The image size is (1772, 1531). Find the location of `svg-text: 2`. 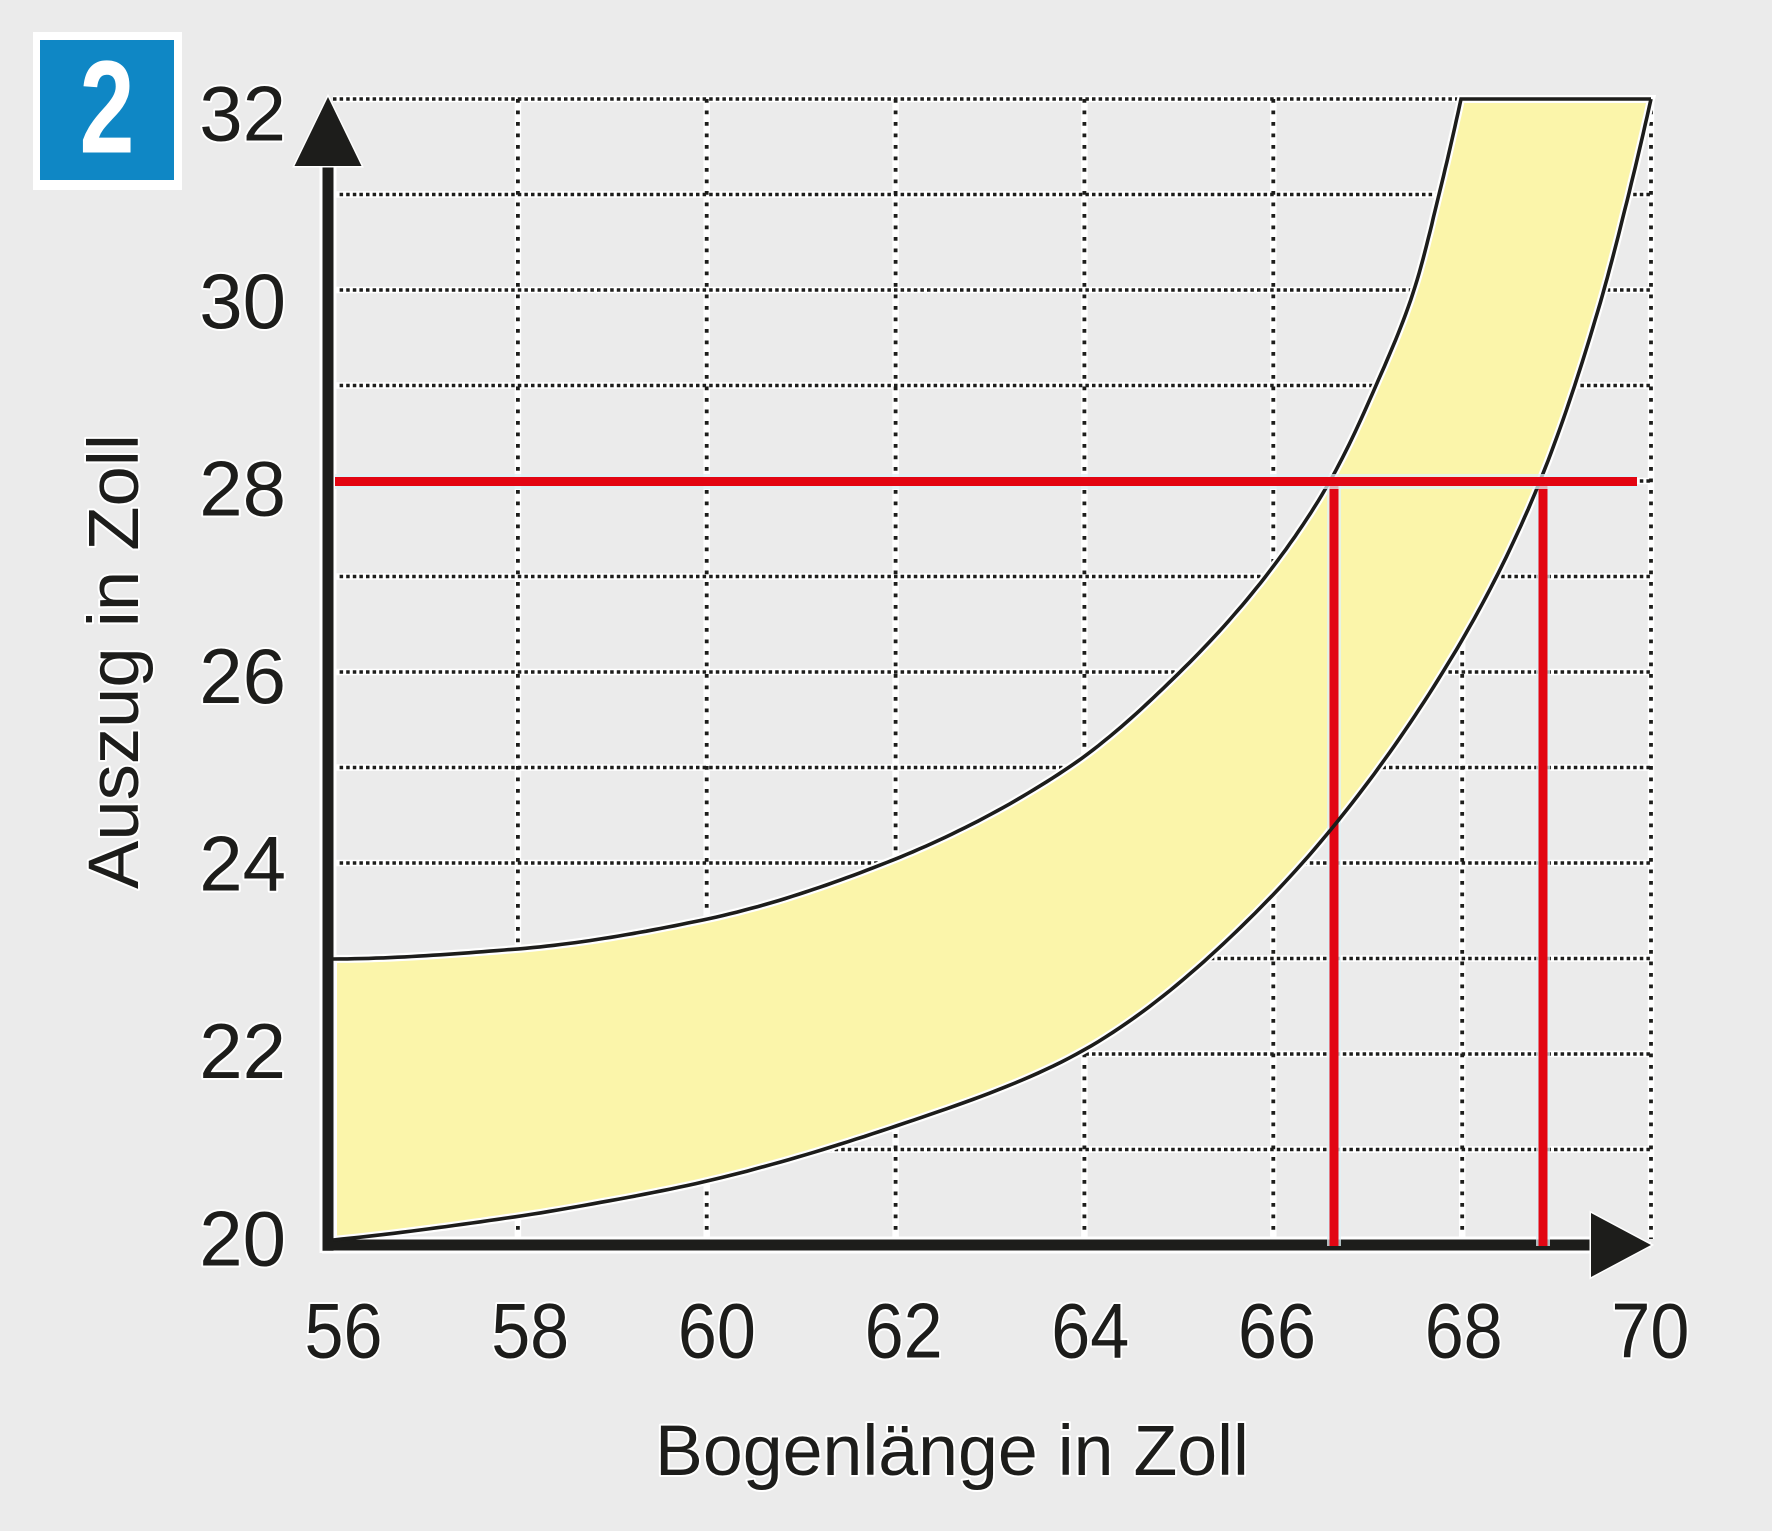

svg-text: 2 is located at coordinates (107, 107).